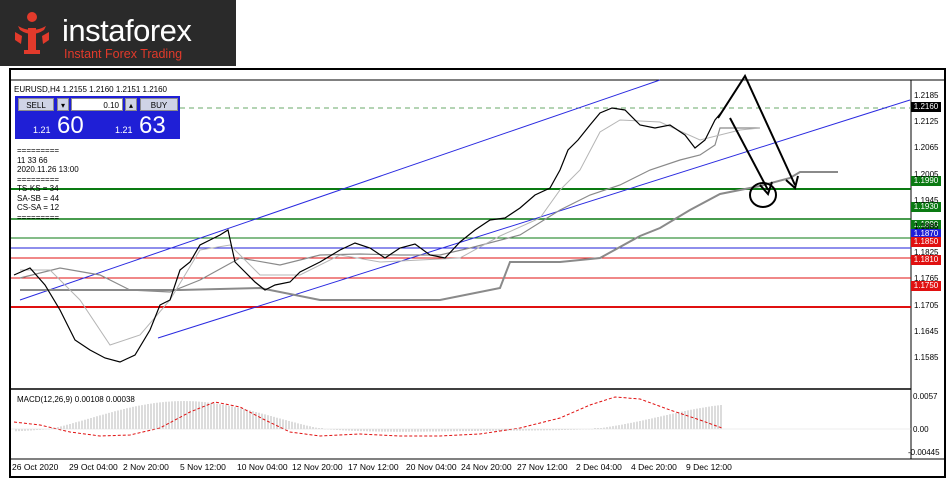 The width and height of the screenshot is (950, 483). Describe the element at coordinates (124, 130) in the screenshot. I see `buy-price-prefix: 1.21` at that location.